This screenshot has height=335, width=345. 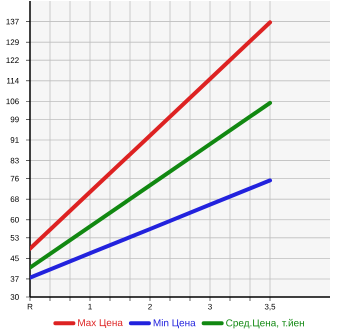 I want to click on legend-label: Min Цена, so click(x=175, y=323).